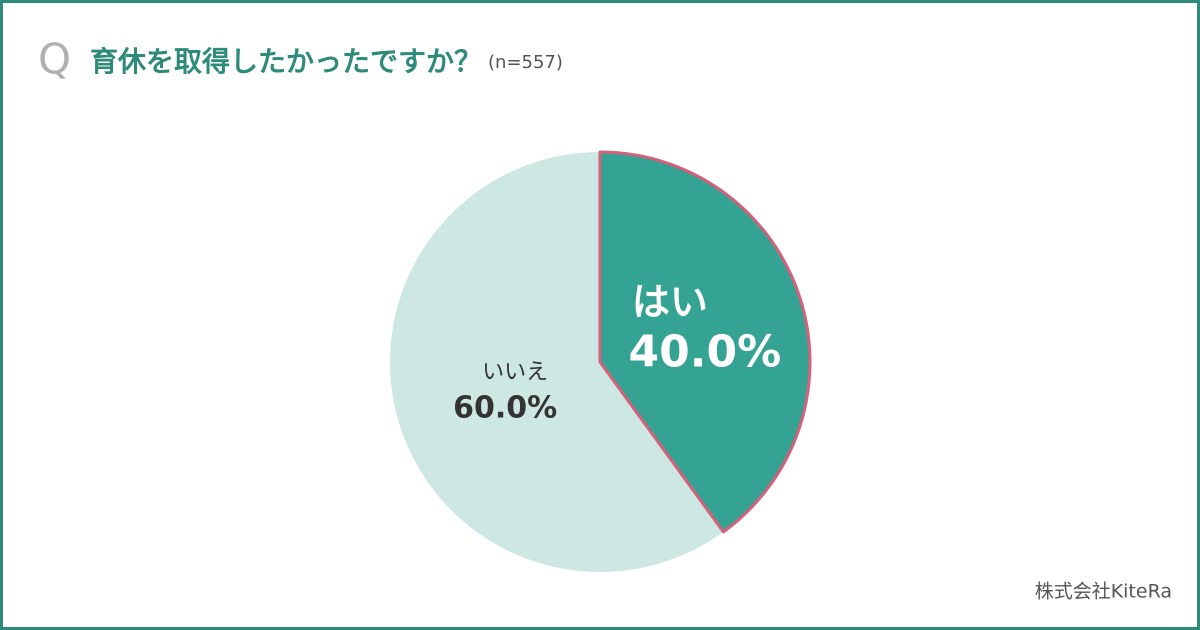 The image size is (1200, 630). I want to click on chart-title: 育休を取得したかったですか？, so click(286, 61).